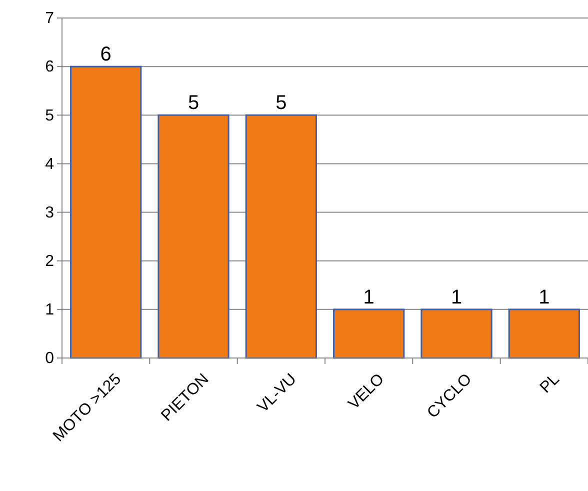 The height and width of the screenshot is (491, 588). Describe the element at coordinates (106, 55) in the screenshot. I see `data-label: 6` at that location.